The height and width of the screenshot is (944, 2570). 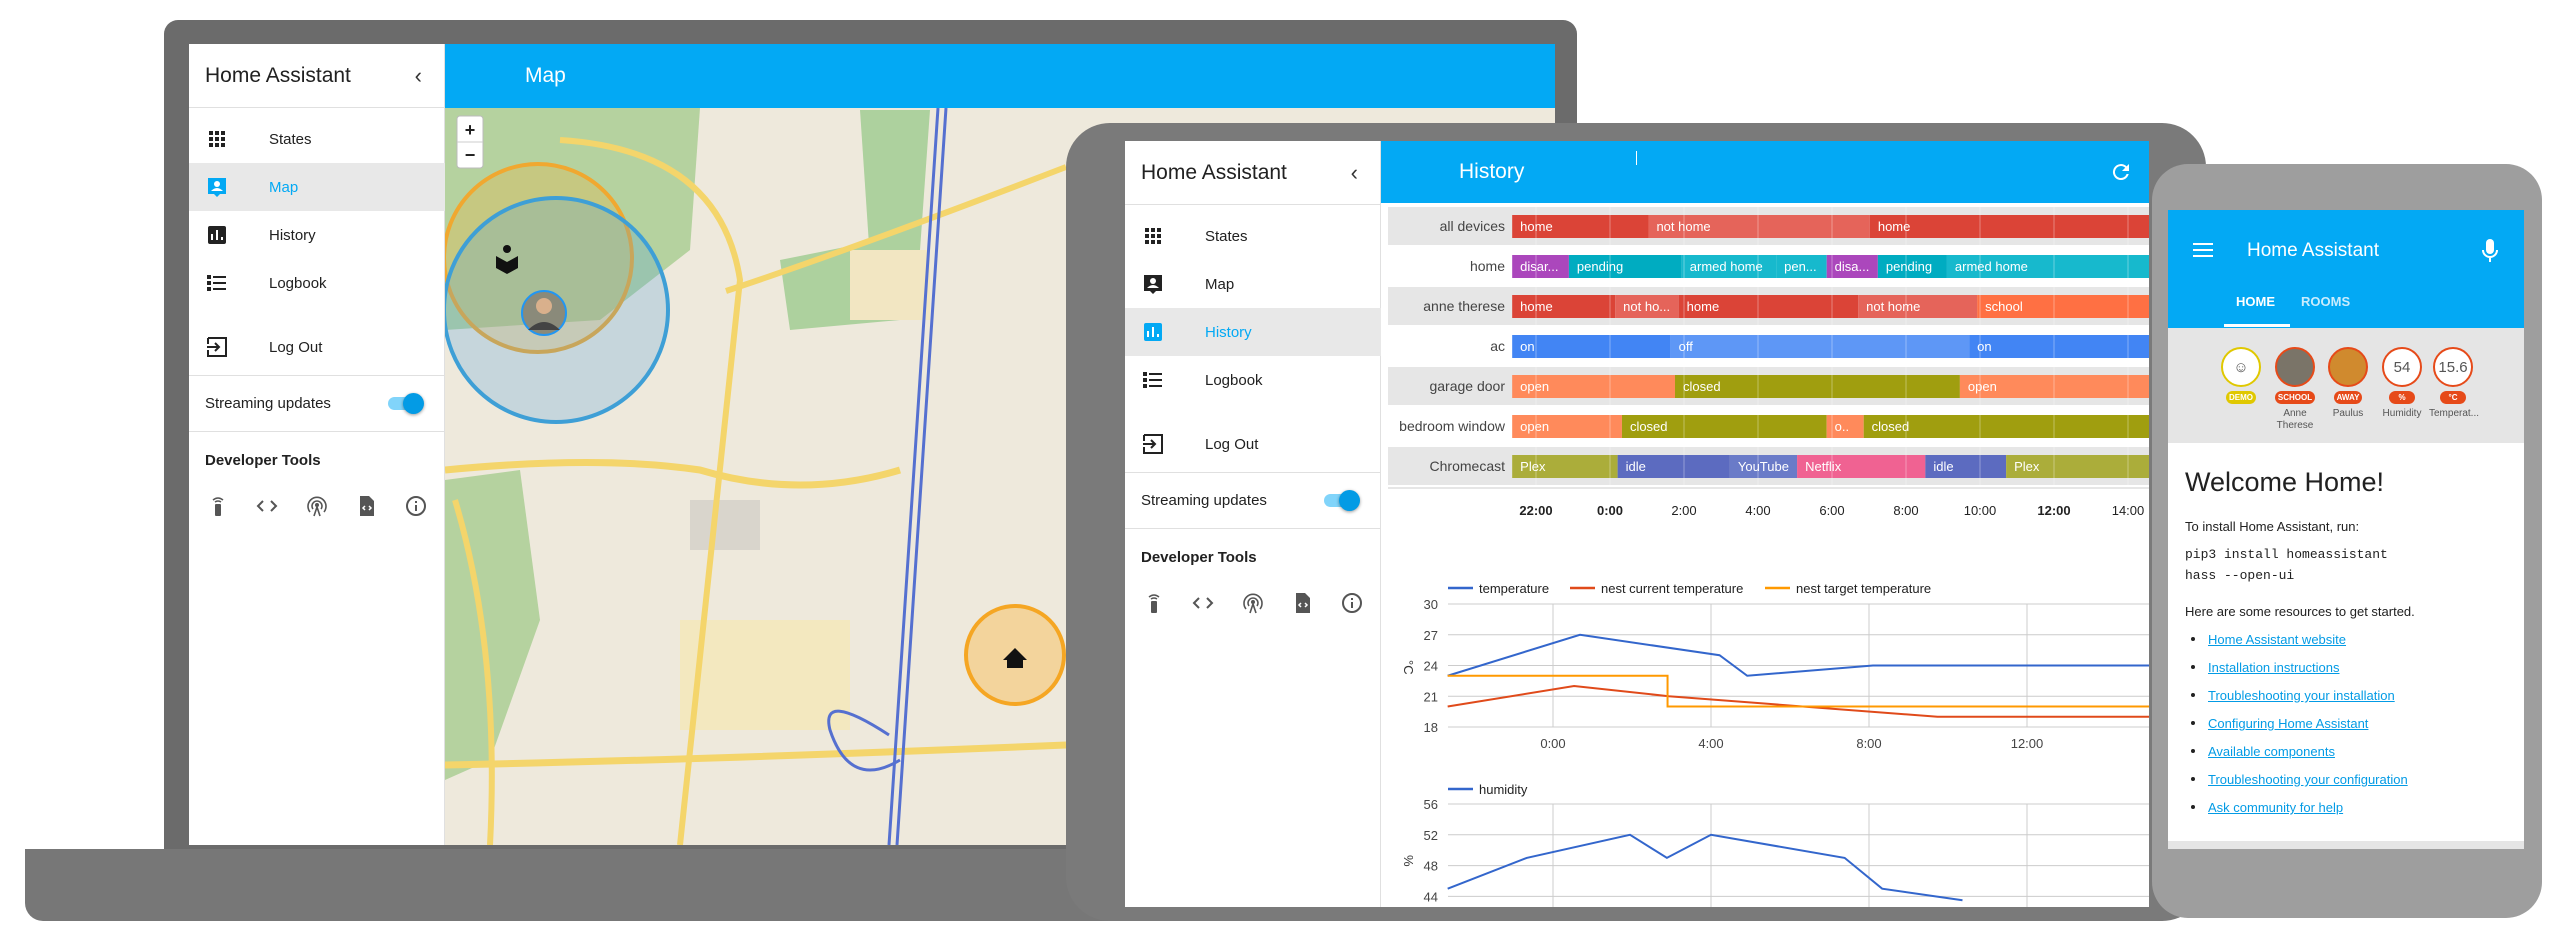 What do you see at coordinates (2271, 751) in the screenshot?
I see `resource-link: Available components` at bounding box center [2271, 751].